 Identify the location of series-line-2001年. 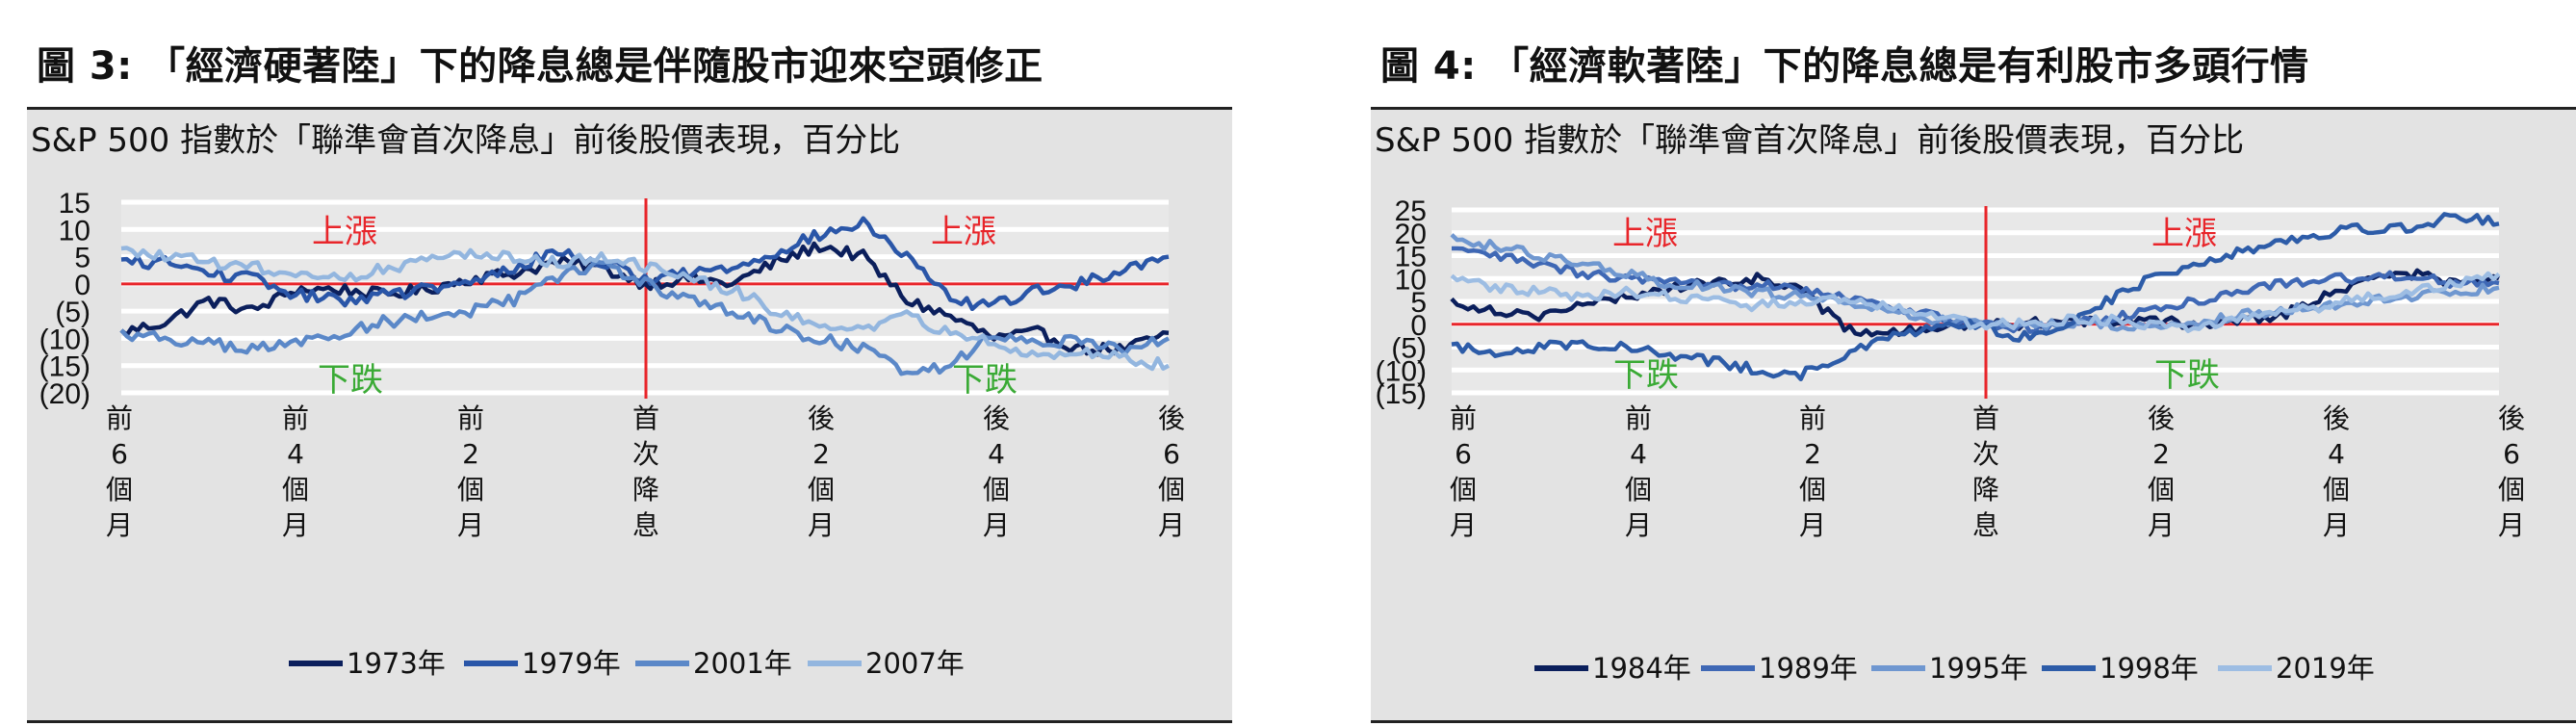
(645, 317).